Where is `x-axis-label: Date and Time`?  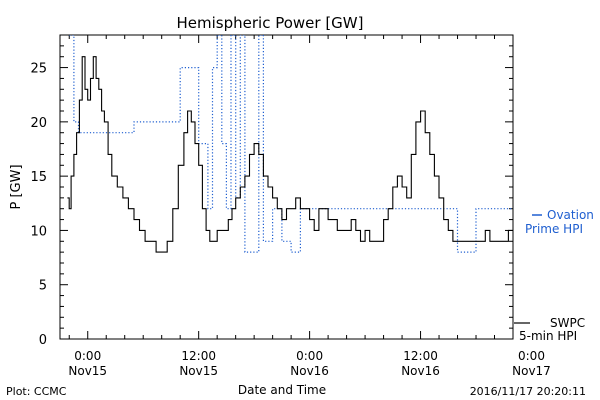
x-axis-label: Date and Time is located at coordinates (282, 390).